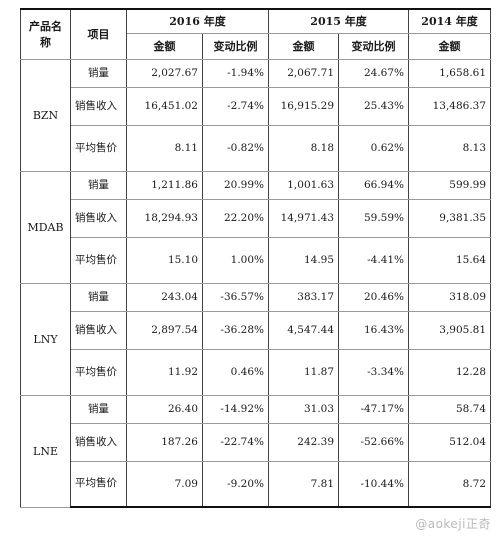 This screenshot has width=499, height=536. What do you see at coordinates (304, 372) in the screenshot?
I see `cell-amount-2015: 11.87` at bounding box center [304, 372].